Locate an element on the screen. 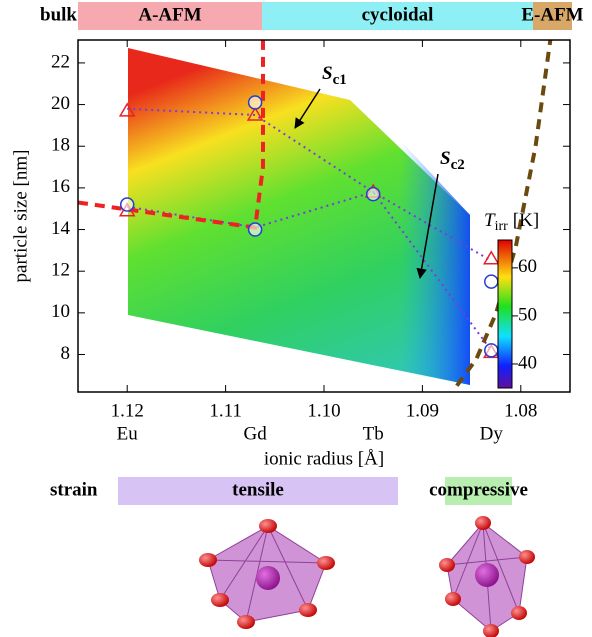 The image size is (592, 637). bulk-phase-label: E-AFM is located at coordinates (552, 14).